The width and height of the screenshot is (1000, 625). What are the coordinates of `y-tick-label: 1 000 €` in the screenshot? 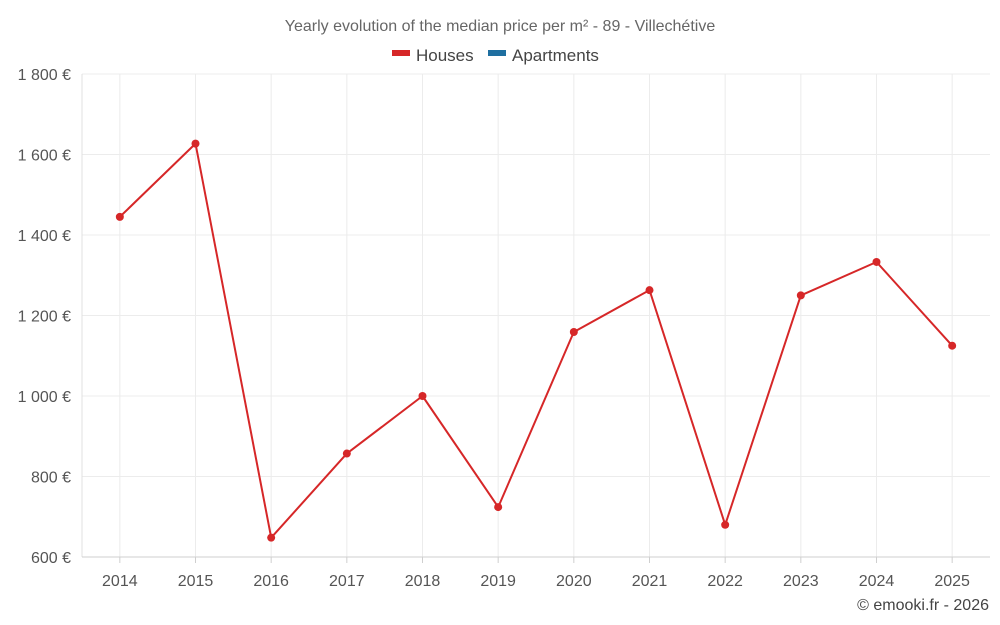 It's located at (44, 397).